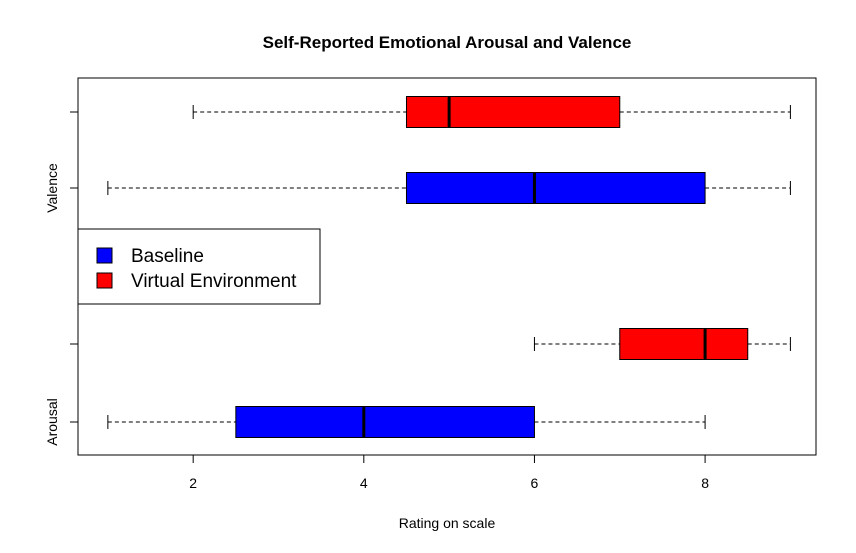 The width and height of the screenshot is (856, 553). I want to click on x-tick-label: 8, so click(705, 483).